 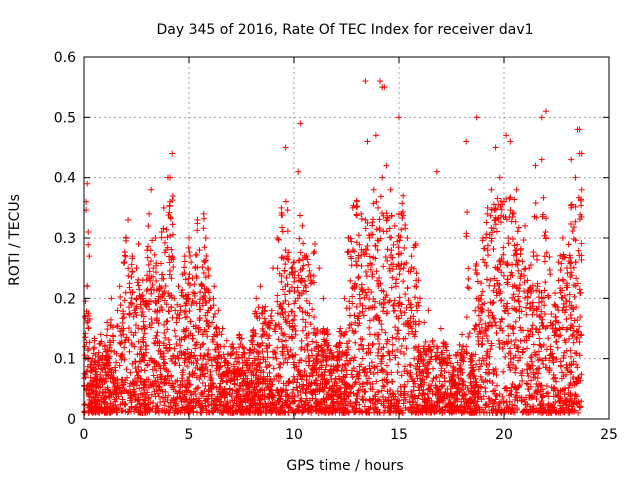 I want to click on y-axis-label: ROTI / TECUs, so click(x=15, y=240).